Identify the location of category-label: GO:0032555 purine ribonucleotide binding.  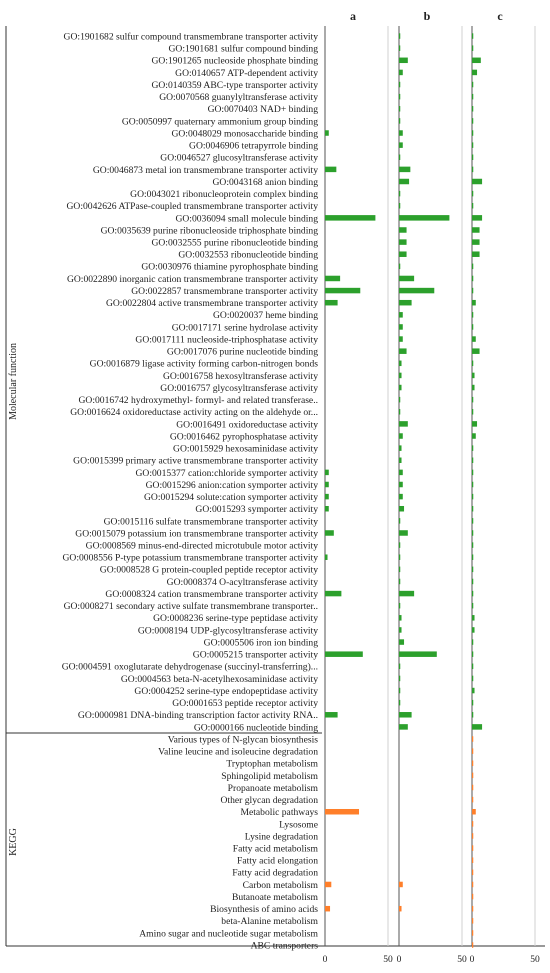
(234, 243).